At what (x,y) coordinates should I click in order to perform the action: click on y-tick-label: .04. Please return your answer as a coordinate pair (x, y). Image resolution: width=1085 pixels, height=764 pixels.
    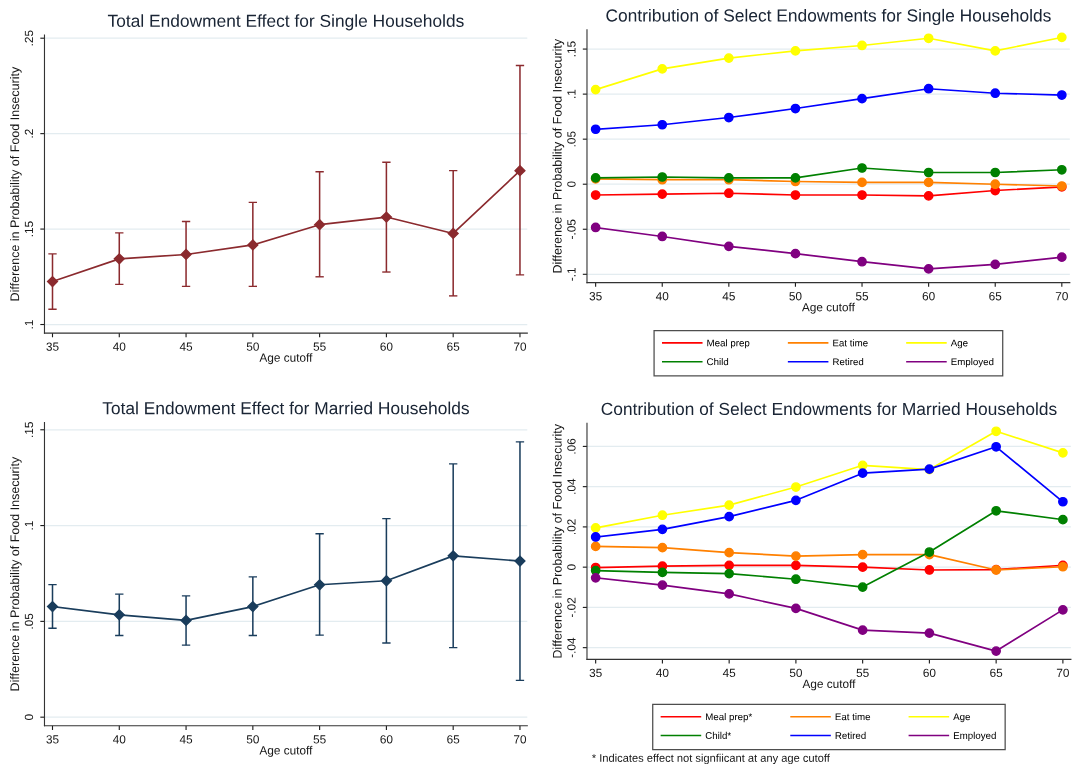
    Looking at the image, I should click on (571, 486).